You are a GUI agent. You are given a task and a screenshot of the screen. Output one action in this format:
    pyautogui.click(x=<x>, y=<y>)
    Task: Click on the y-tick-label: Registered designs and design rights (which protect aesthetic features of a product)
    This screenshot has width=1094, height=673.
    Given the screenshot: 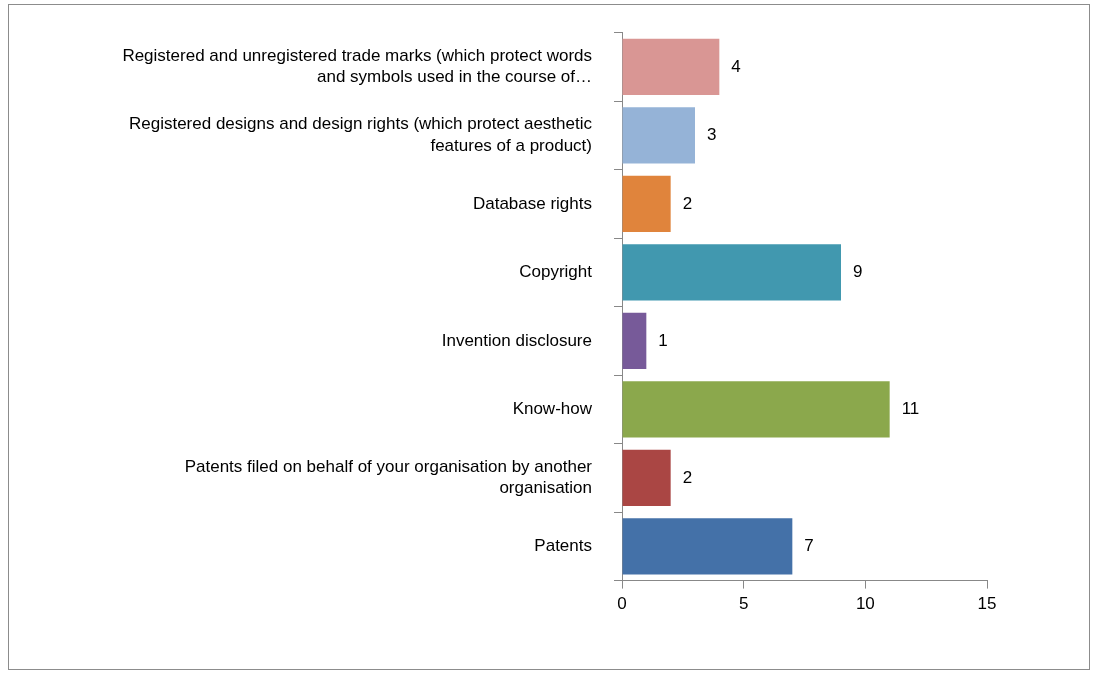 What is the action you would take?
    pyautogui.click(x=360, y=134)
    